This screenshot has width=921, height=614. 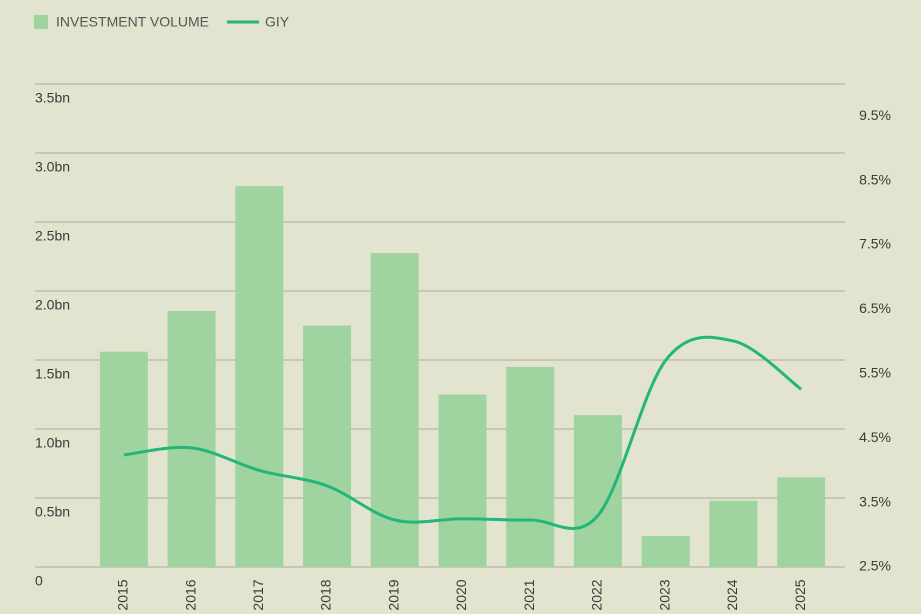 What do you see at coordinates (123, 594) in the screenshot?
I see `x-tick-label: 2015` at bounding box center [123, 594].